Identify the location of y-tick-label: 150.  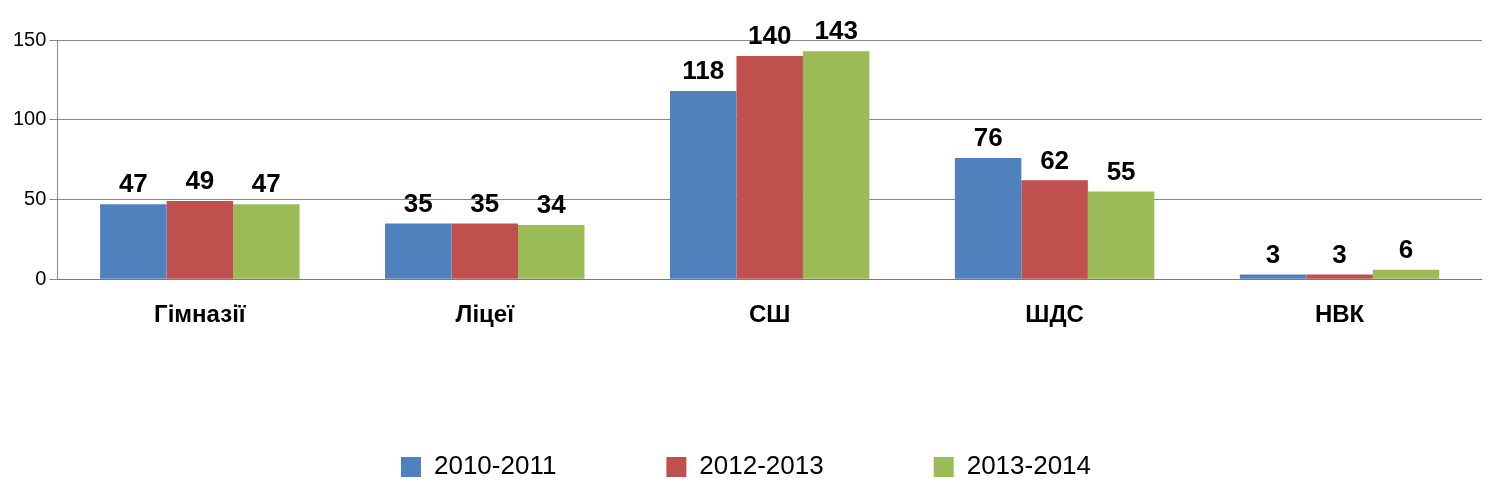
(29, 38).